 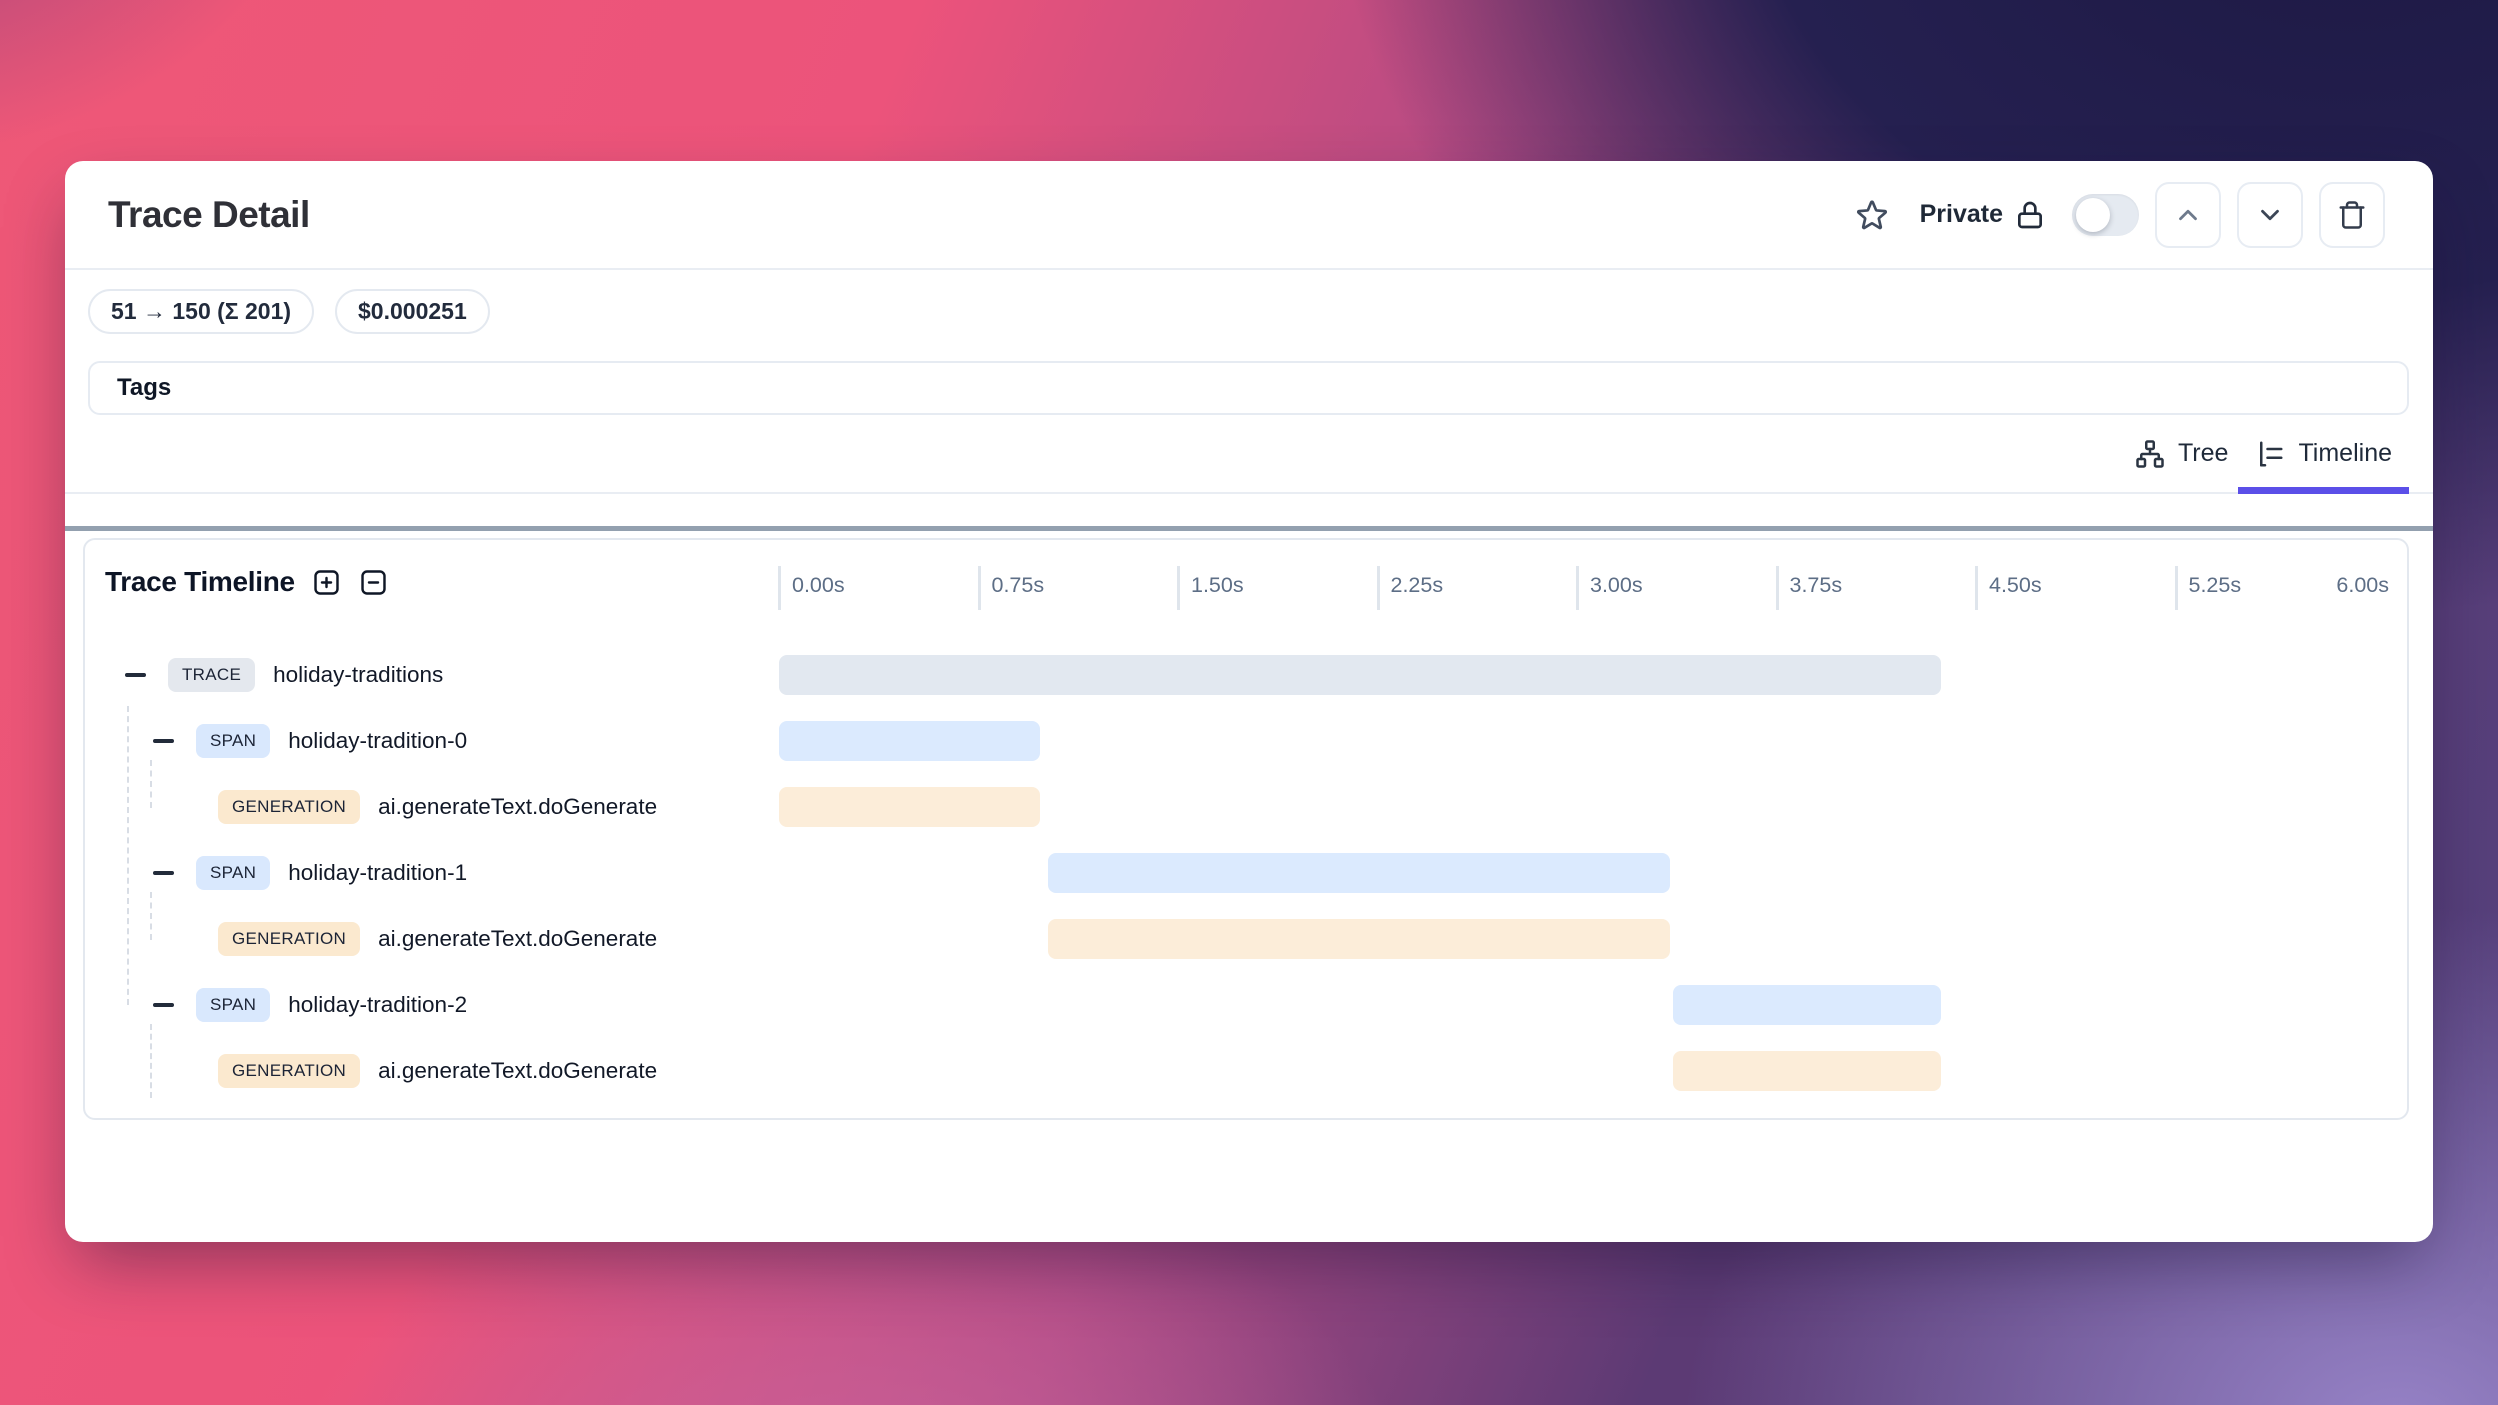 I want to click on axis-tick-label: 4.50s, so click(x=2015, y=585).